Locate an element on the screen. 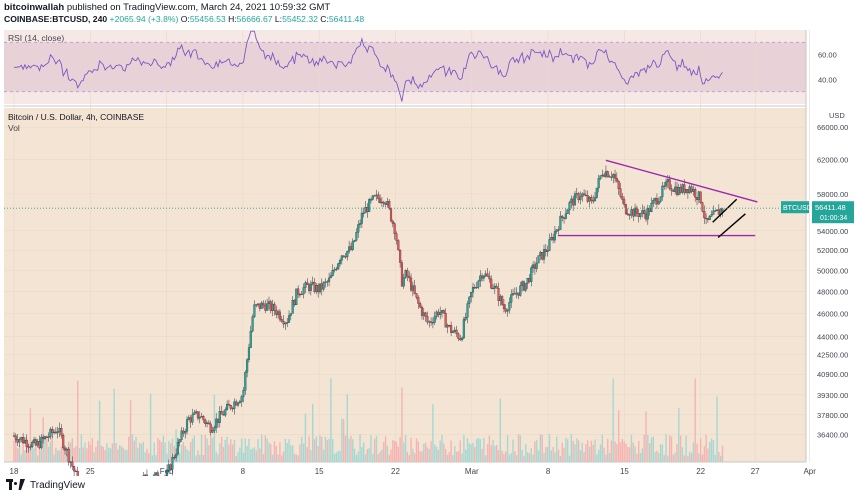 This screenshot has height=498, width=860. time-tick-label: 18 is located at coordinates (14, 471).